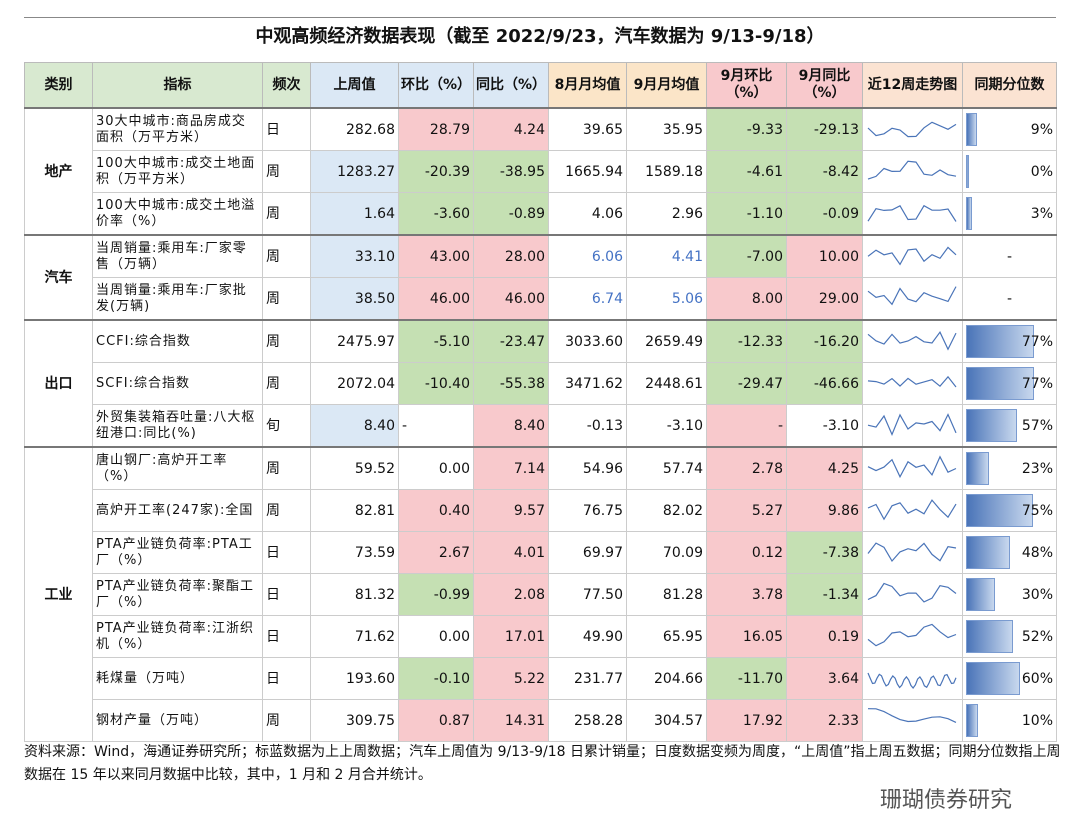 The width and height of the screenshot is (1080, 819). What do you see at coordinates (58, 383) in the screenshot?
I see `group-cell: 出口` at bounding box center [58, 383].